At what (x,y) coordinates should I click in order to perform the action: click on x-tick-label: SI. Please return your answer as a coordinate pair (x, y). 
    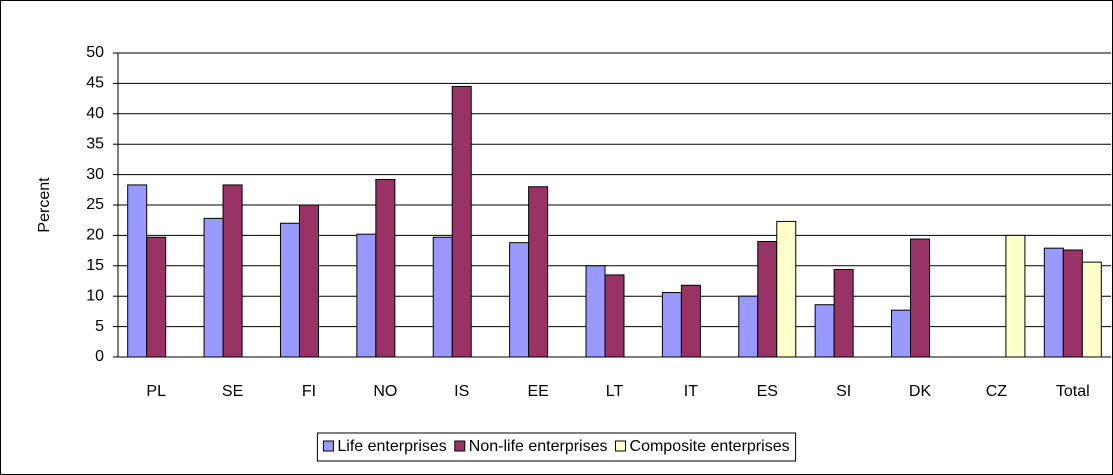
    Looking at the image, I should click on (843, 391).